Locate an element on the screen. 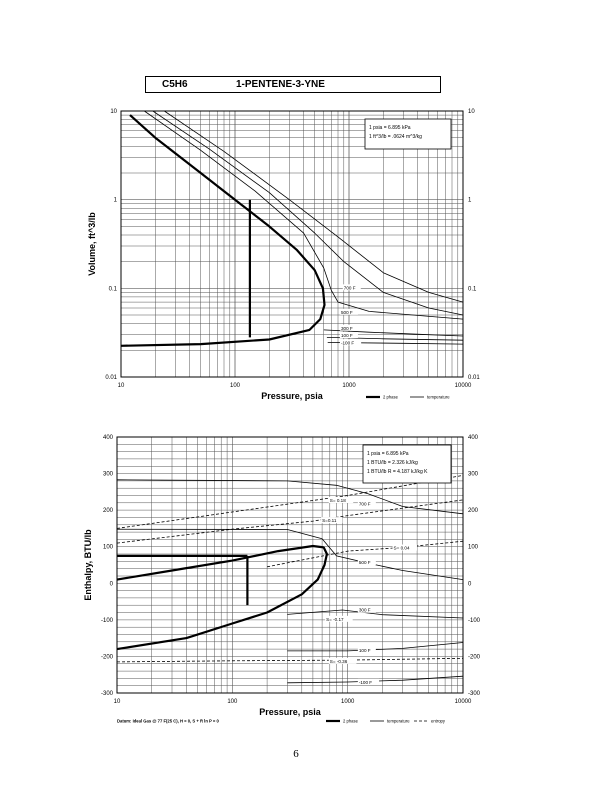  curve-label: S=0.11 is located at coordinates (329, 520).